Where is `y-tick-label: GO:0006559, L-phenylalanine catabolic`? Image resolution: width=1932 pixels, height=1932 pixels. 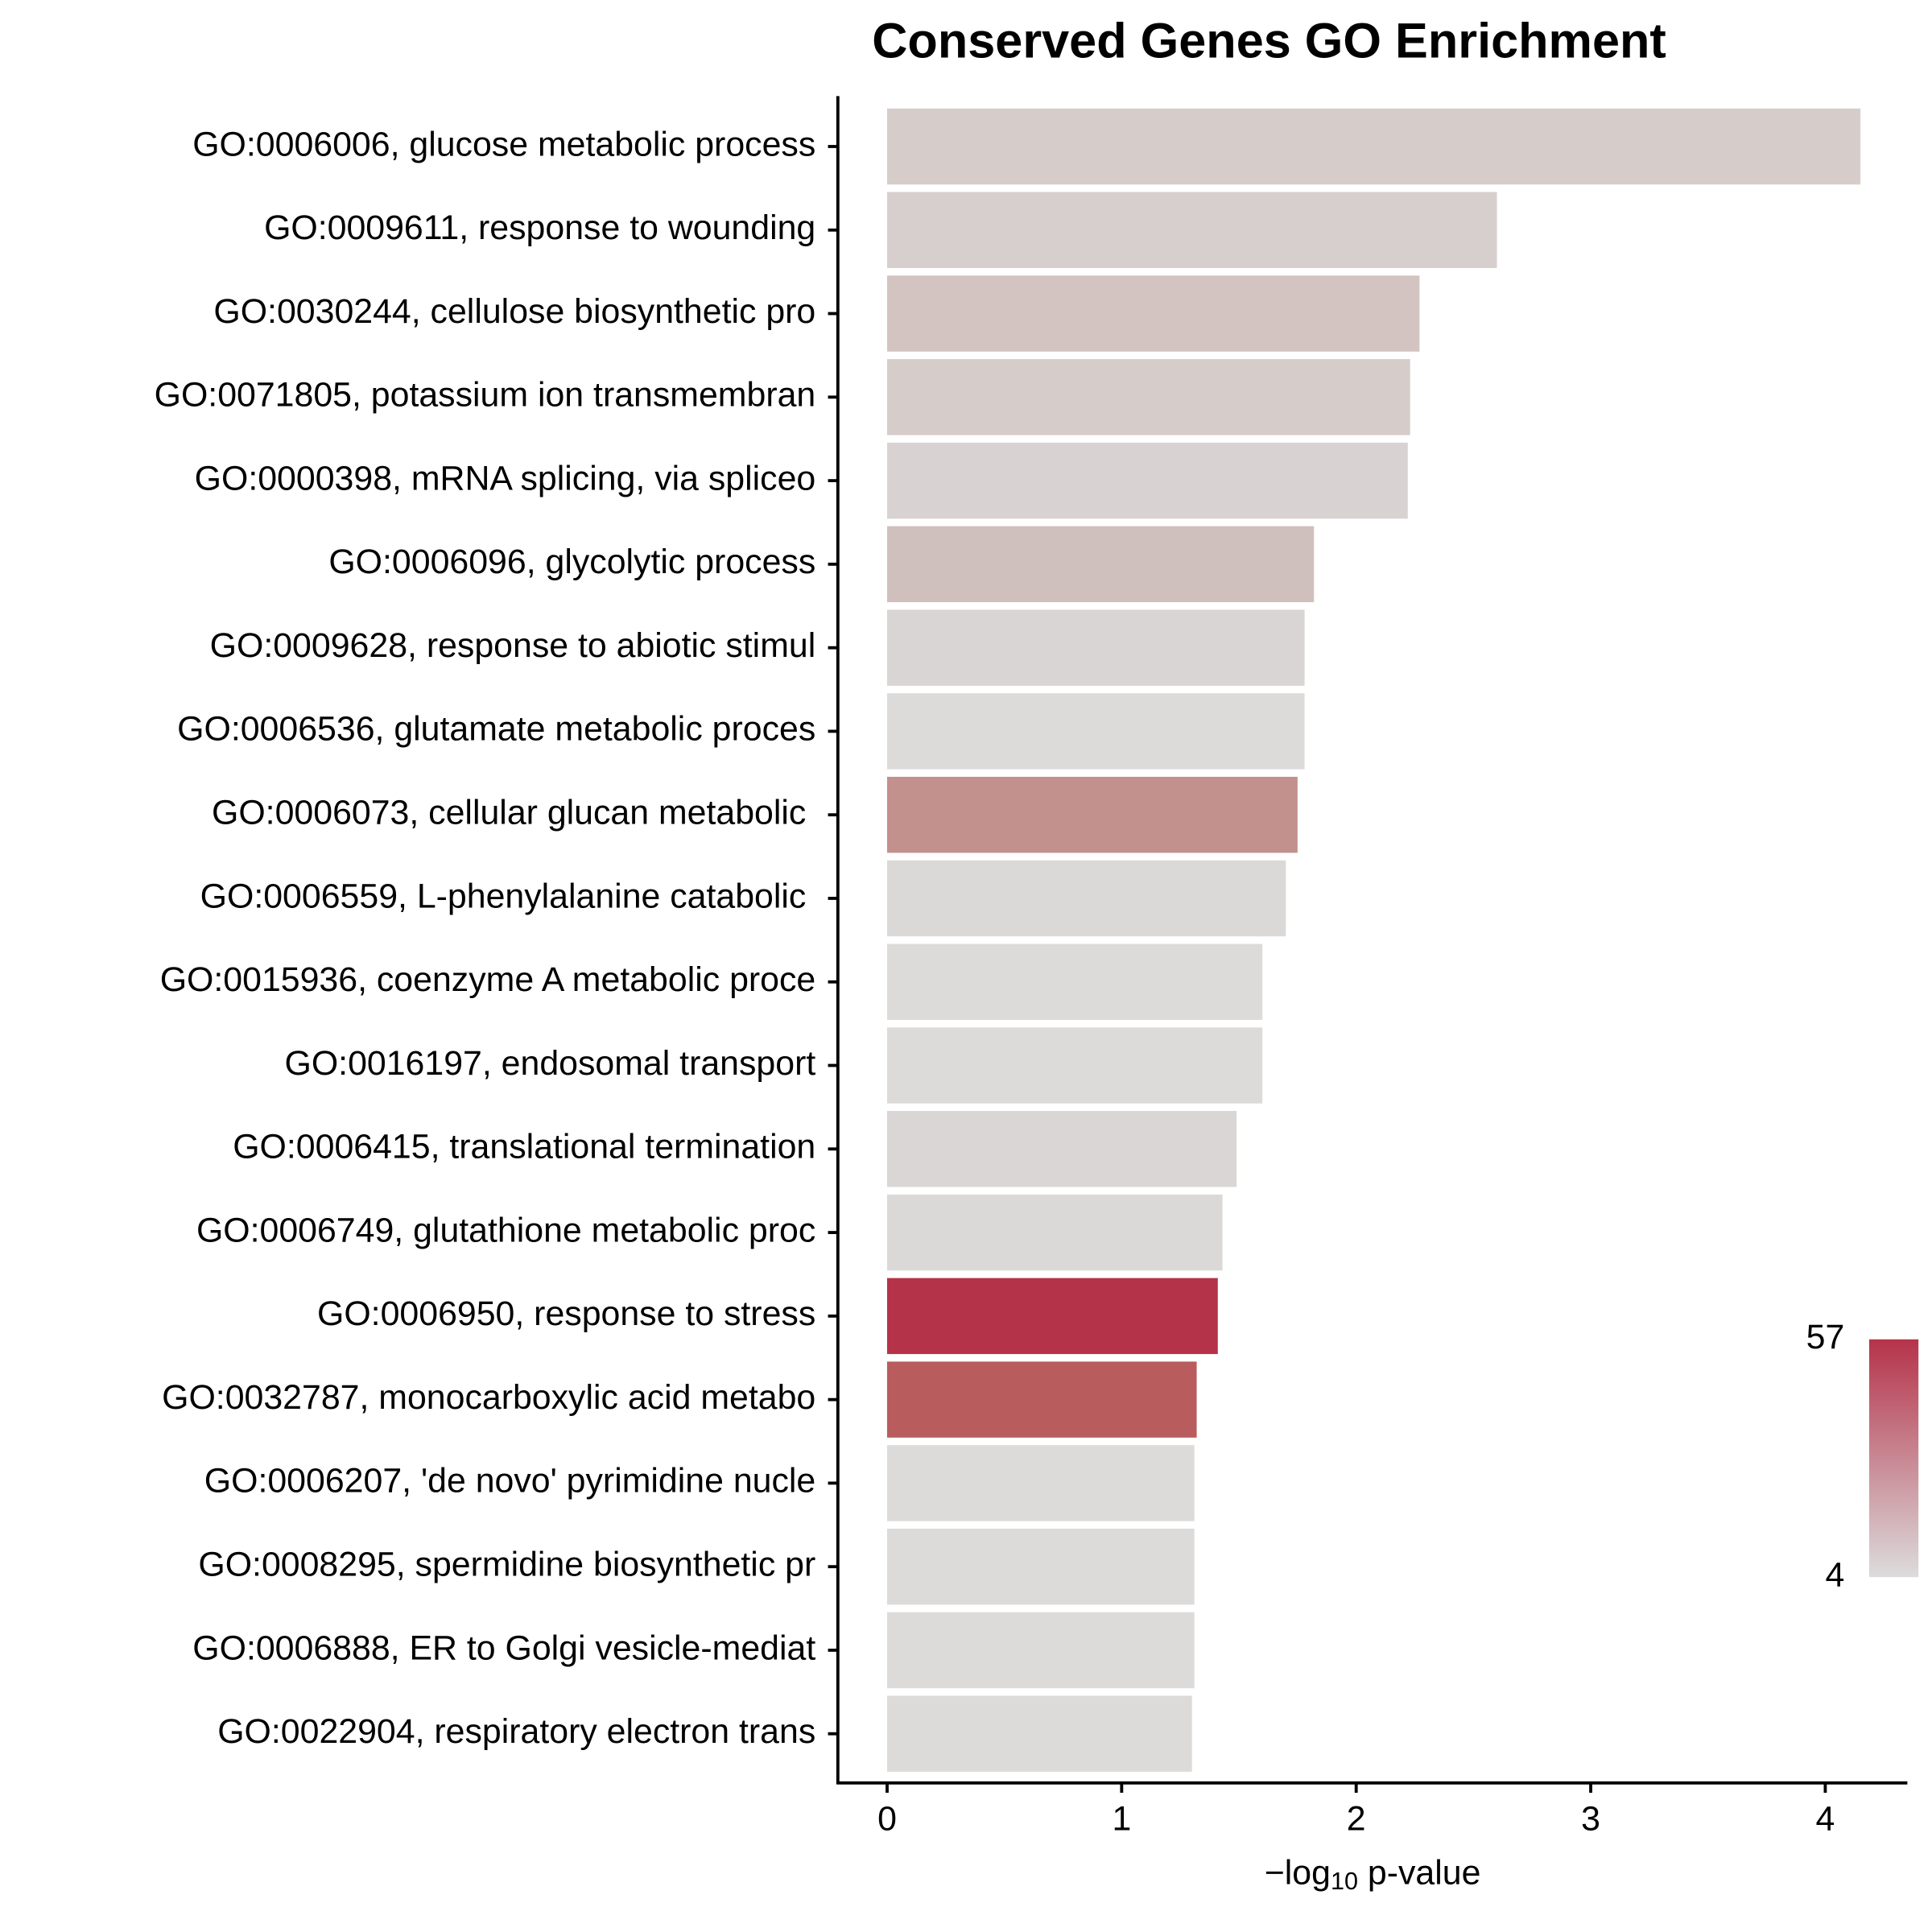 y-tick-label: GO:0006559, L-phenylalanine catabolic is located at coordinates (508, 896).